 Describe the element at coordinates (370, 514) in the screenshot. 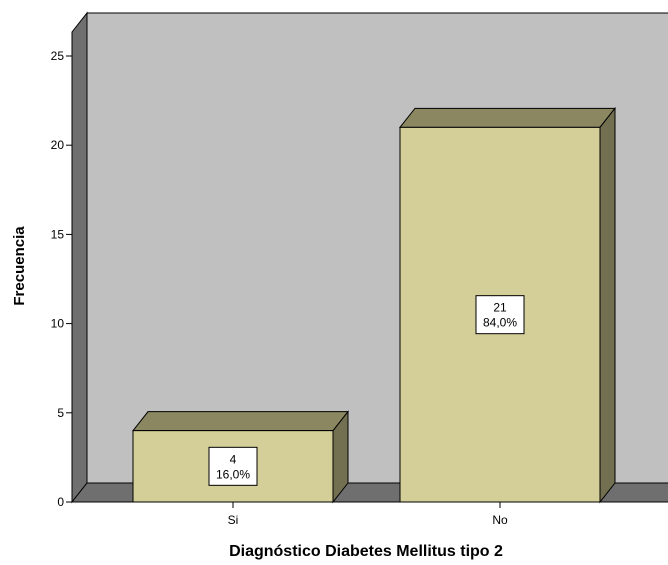

I see `x-axis: Si No` at that location.